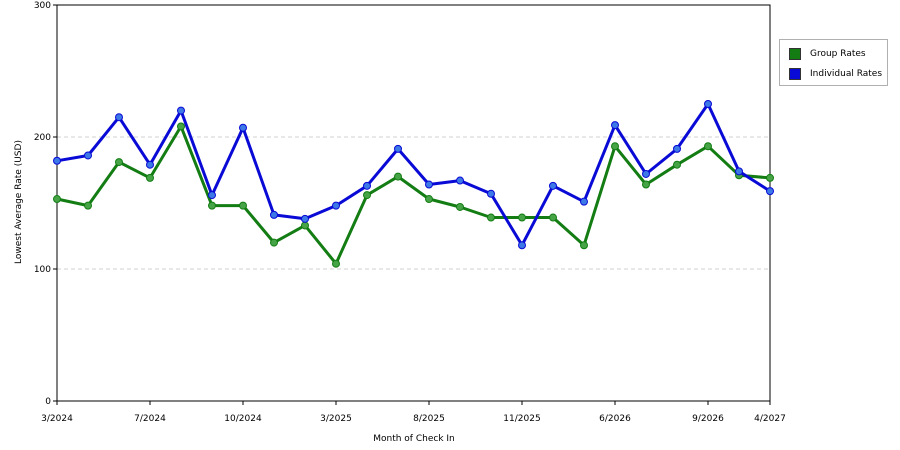 Image resolution: width=900 pixels, height=450 pixels. I want to click on legend-label-individual-rates: Individual Rates, so click(846, 74).